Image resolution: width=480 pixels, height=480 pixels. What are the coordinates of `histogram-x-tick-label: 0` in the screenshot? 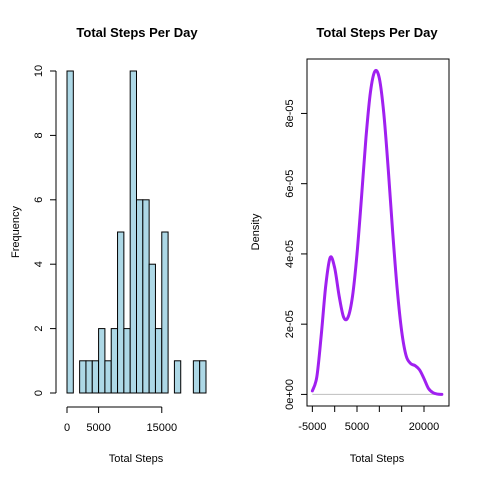 It's located at (67, 428).